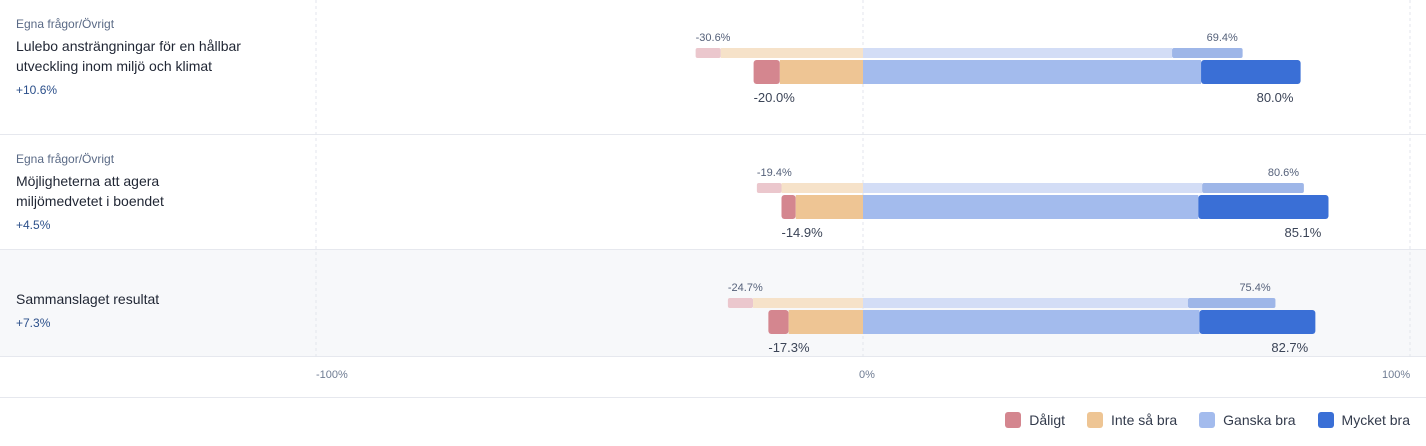 The image size is (1426, 446). I want to click on positive-total-label: 82.7%, so click(1289, 347).